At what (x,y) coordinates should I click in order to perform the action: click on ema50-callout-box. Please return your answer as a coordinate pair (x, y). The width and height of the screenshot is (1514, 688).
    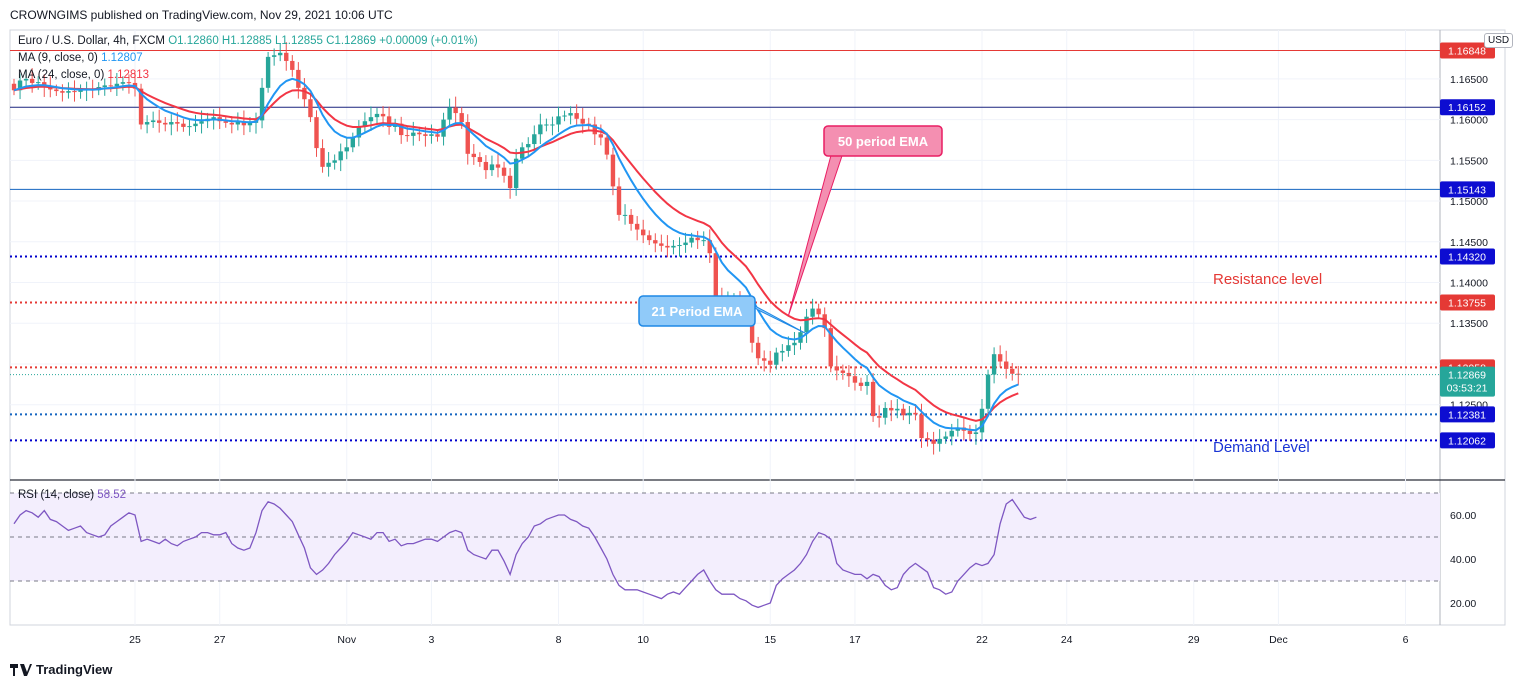
    Looking at the image, I should click on (883, 141).